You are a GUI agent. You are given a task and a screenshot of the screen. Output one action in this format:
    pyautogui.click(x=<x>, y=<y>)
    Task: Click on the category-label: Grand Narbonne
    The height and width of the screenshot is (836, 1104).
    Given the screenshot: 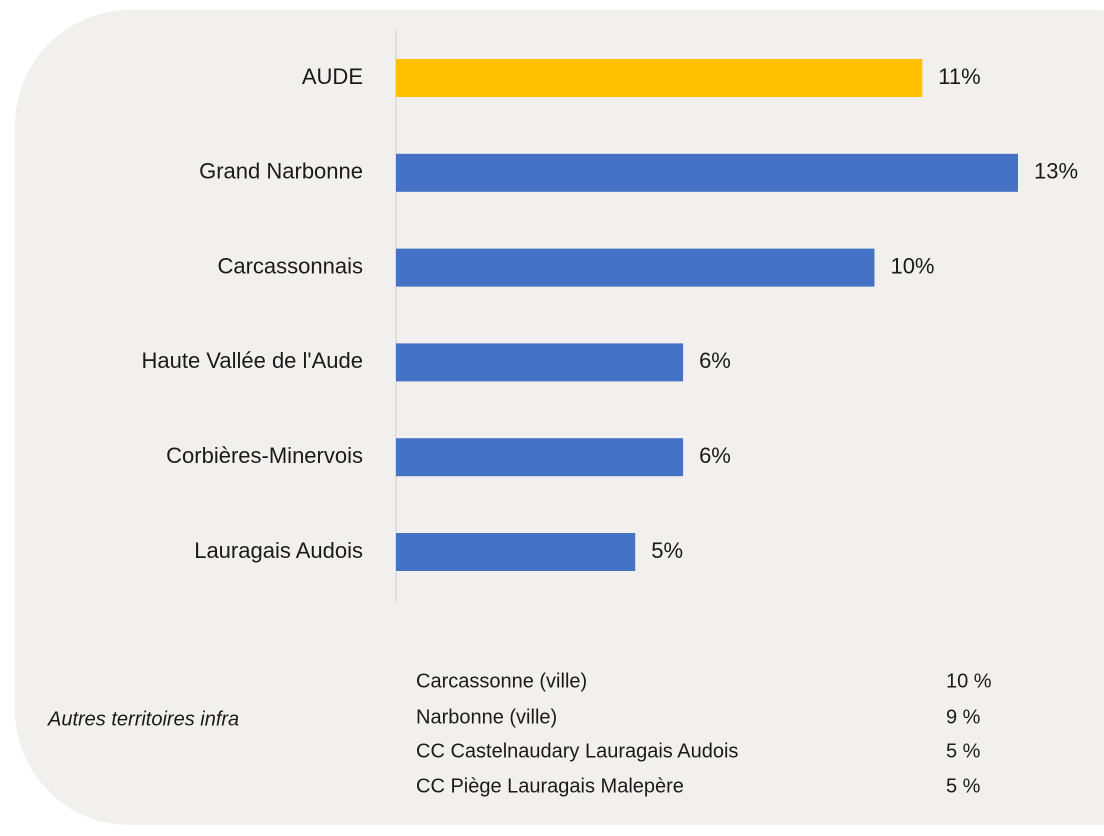 What is the action you would take?
    pyautogui.click(x=281, y=171)
    